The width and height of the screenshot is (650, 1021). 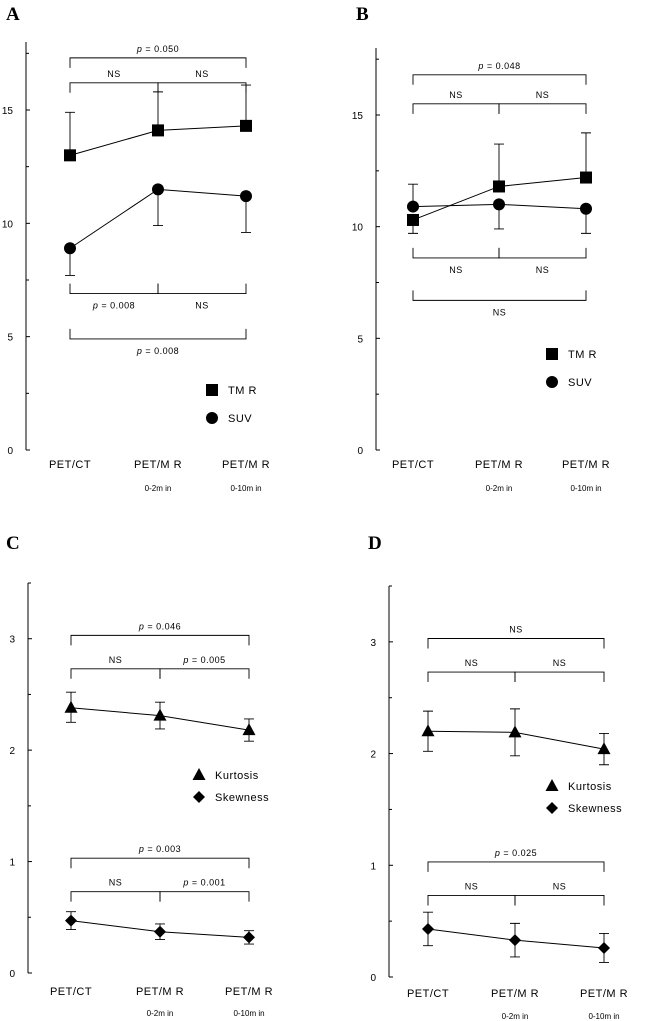 I want to click on panel-c-x-category-label: PET/CT, so click(x=71, y=992).